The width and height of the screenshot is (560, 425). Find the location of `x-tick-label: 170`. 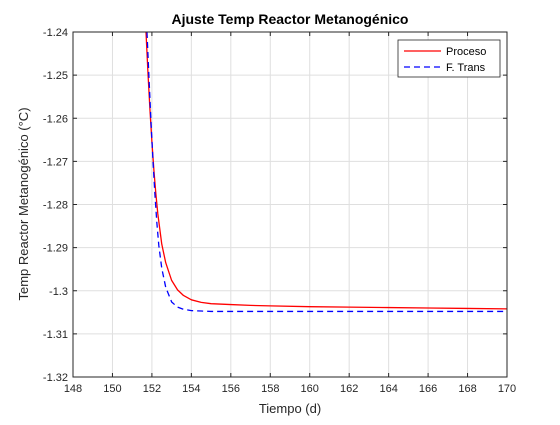

x-tick-label: 170 is located at coordinates (507, 389).